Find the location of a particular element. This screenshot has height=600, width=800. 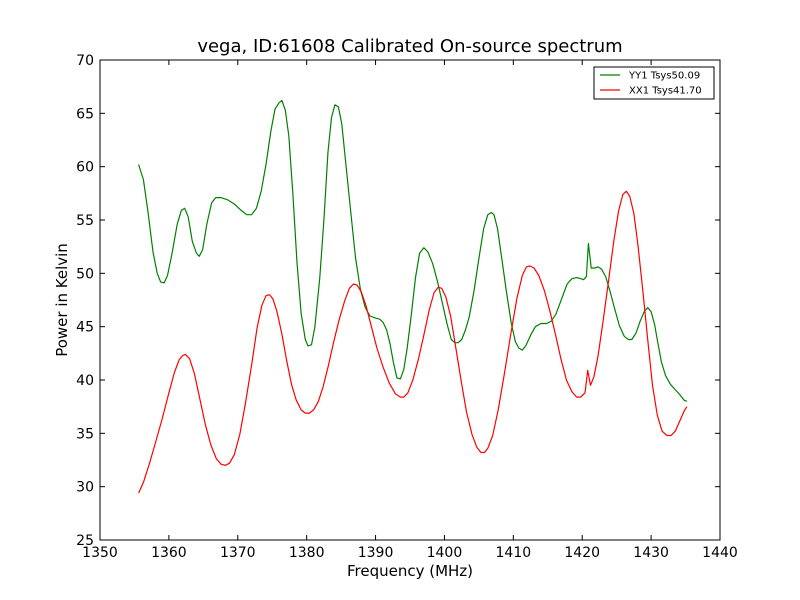

x-tick-label: 1360 is located at coordinates (169, 553).